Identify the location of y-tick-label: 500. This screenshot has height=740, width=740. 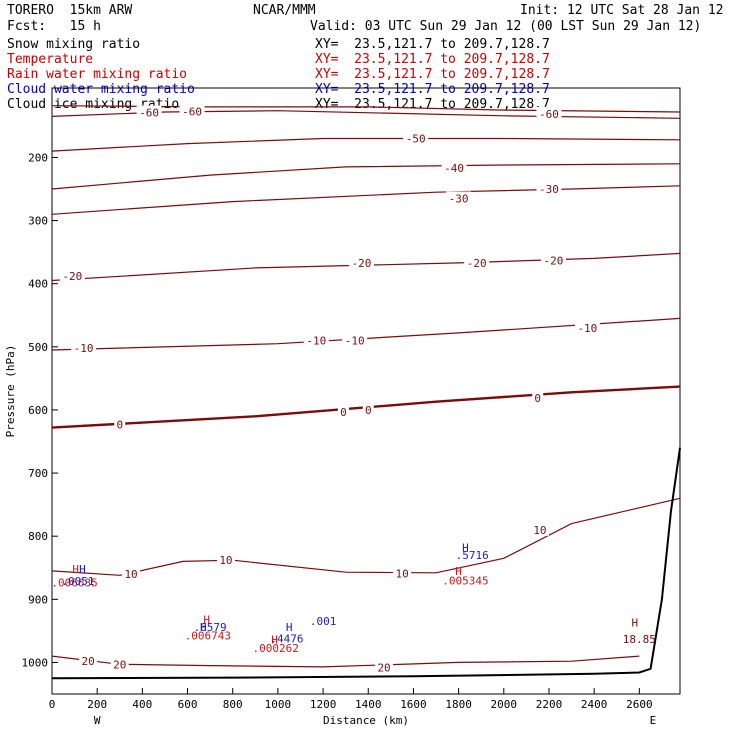
(38, 347).